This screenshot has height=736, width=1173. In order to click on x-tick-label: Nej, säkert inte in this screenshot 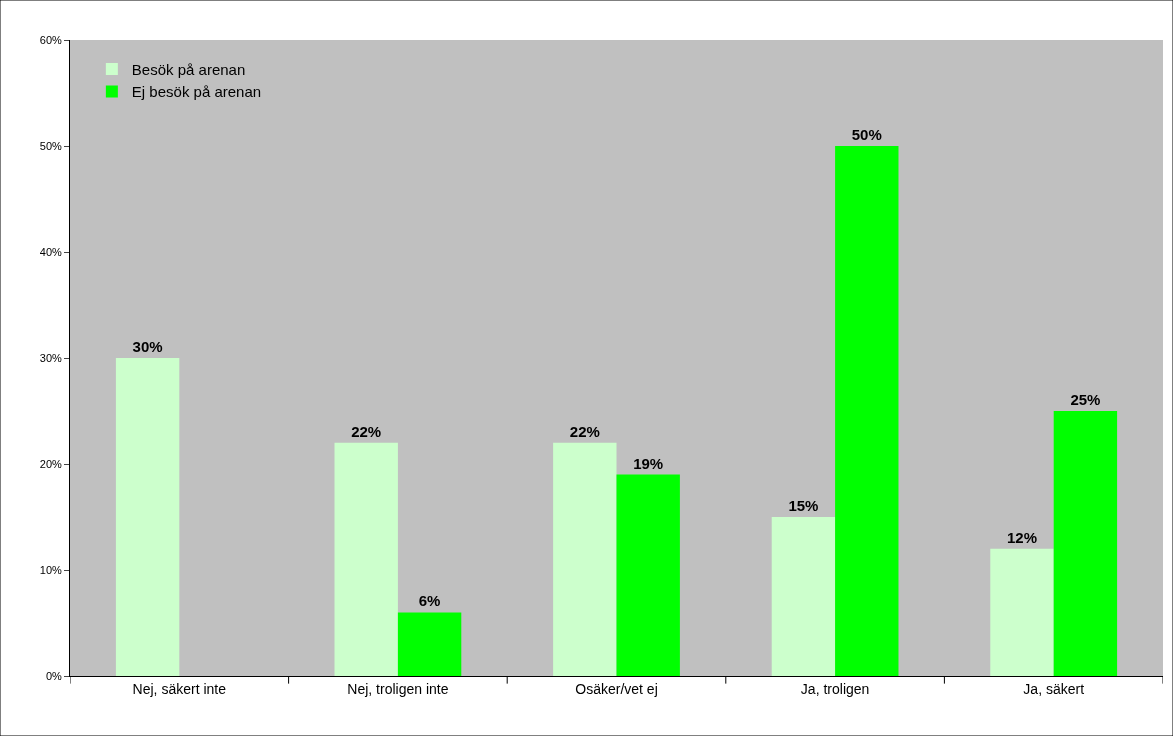, I will do `click(179, 688)`.